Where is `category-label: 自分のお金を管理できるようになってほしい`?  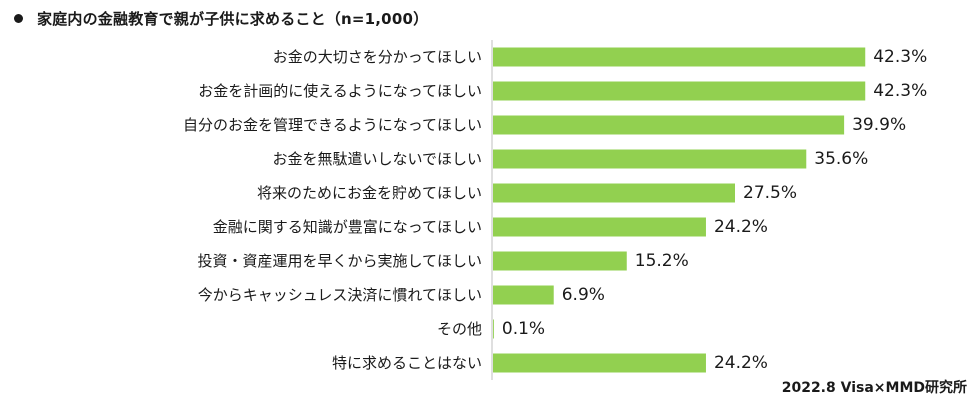 category-label: 自分のお金を管理できるようになってほしい is located at coordinates (332, 125).